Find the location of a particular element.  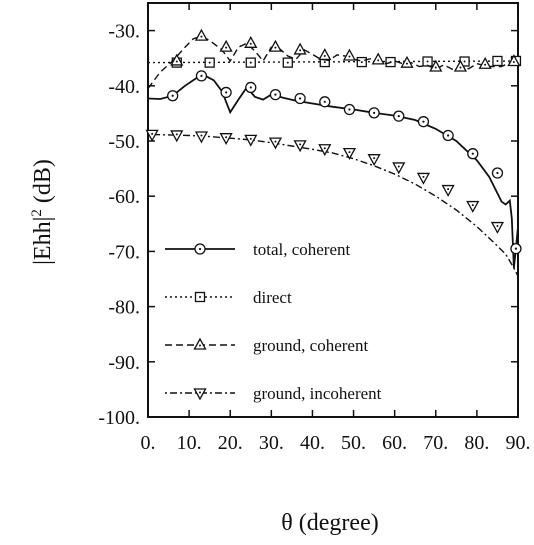

y-tick-label: -80. is located at coordinates (124, 308).